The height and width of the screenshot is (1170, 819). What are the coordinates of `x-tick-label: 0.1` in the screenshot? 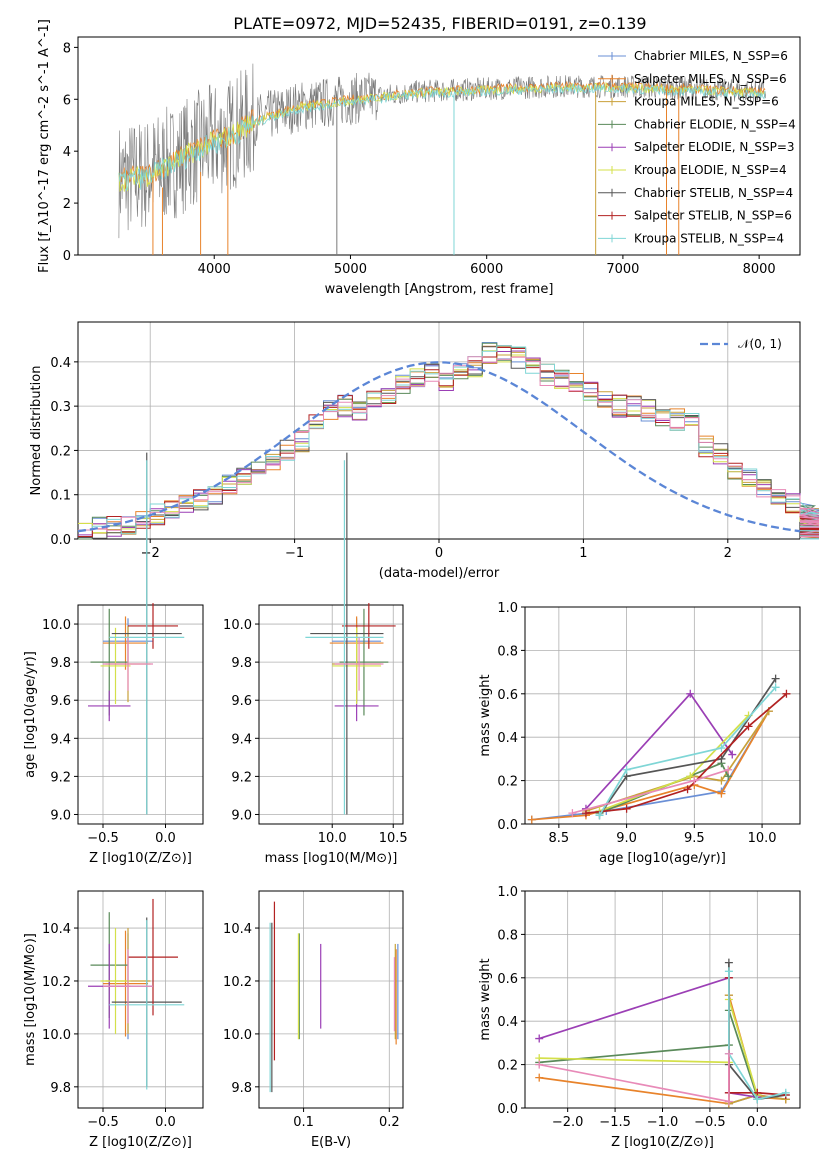 It's located at (303, 1122).